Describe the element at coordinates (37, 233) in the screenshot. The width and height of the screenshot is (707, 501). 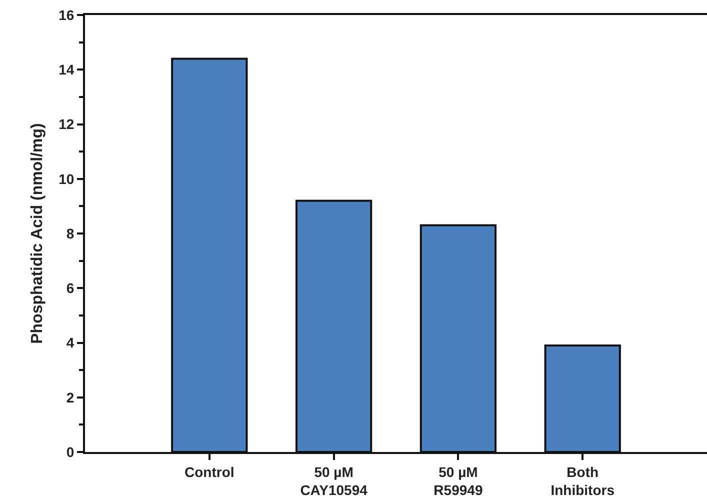
I see `y-axis-title: Phosphatidic Acid (nmol/mg)` at that location.